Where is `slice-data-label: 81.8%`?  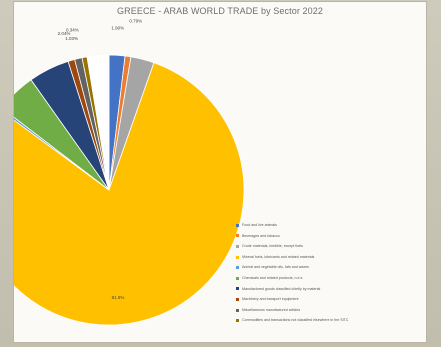 slice-data-label: 81.8% is located at coordinates (118, 297).